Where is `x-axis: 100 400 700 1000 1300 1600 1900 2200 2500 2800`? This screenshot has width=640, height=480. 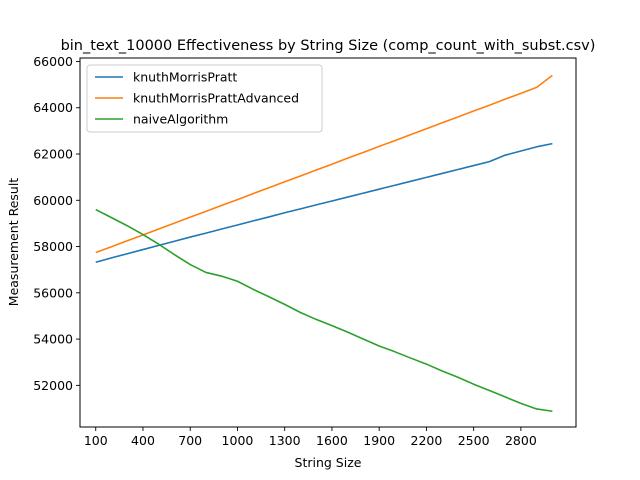 x-axis: 100 400 700 1000 1300 1600 1900 2200 2500 2800 is located at coordinates (310, 437).